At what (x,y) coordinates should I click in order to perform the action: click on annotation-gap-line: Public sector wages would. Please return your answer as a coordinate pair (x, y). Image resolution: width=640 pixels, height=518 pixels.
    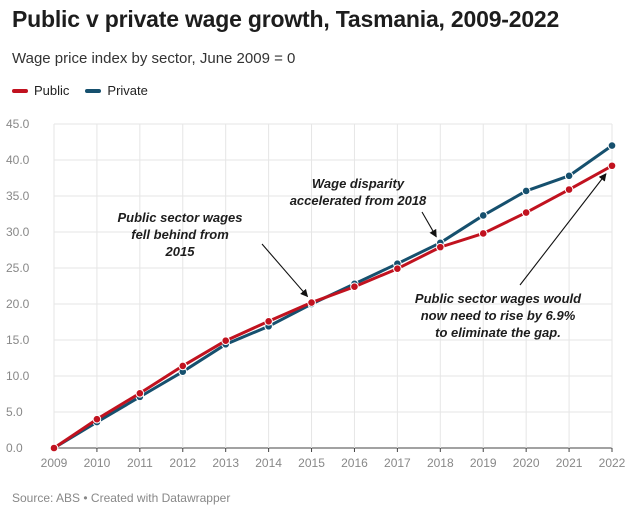
    Looking at the image, I should click on (498, 298).